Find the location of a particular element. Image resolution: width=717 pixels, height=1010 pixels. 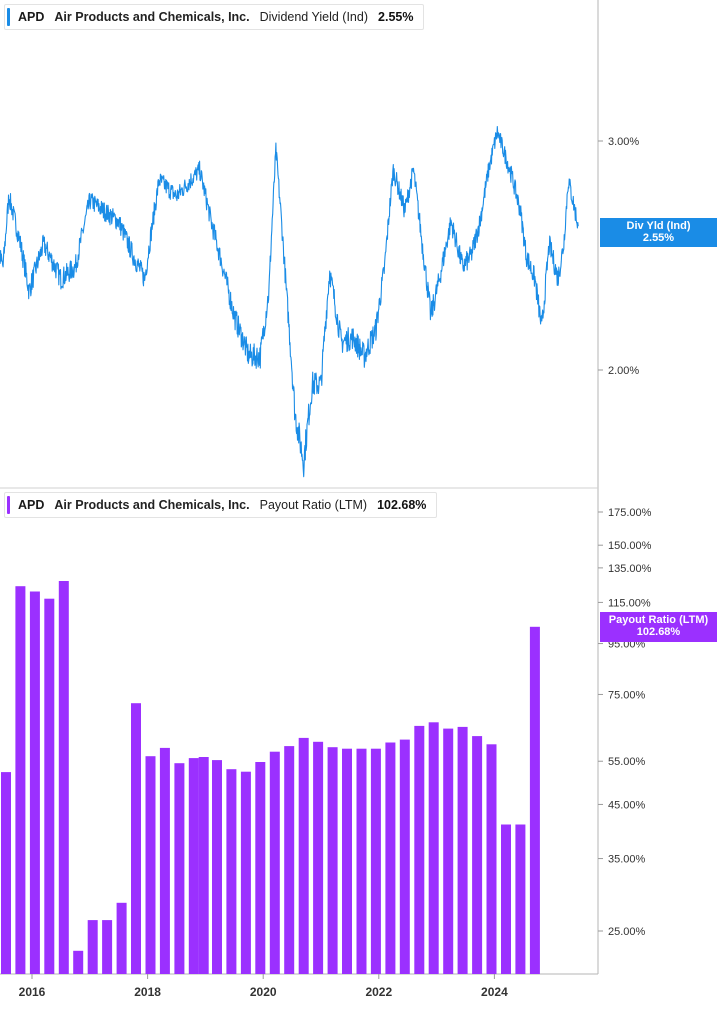

y-tick-label: 25.00% is located at coordinates (627, 932).